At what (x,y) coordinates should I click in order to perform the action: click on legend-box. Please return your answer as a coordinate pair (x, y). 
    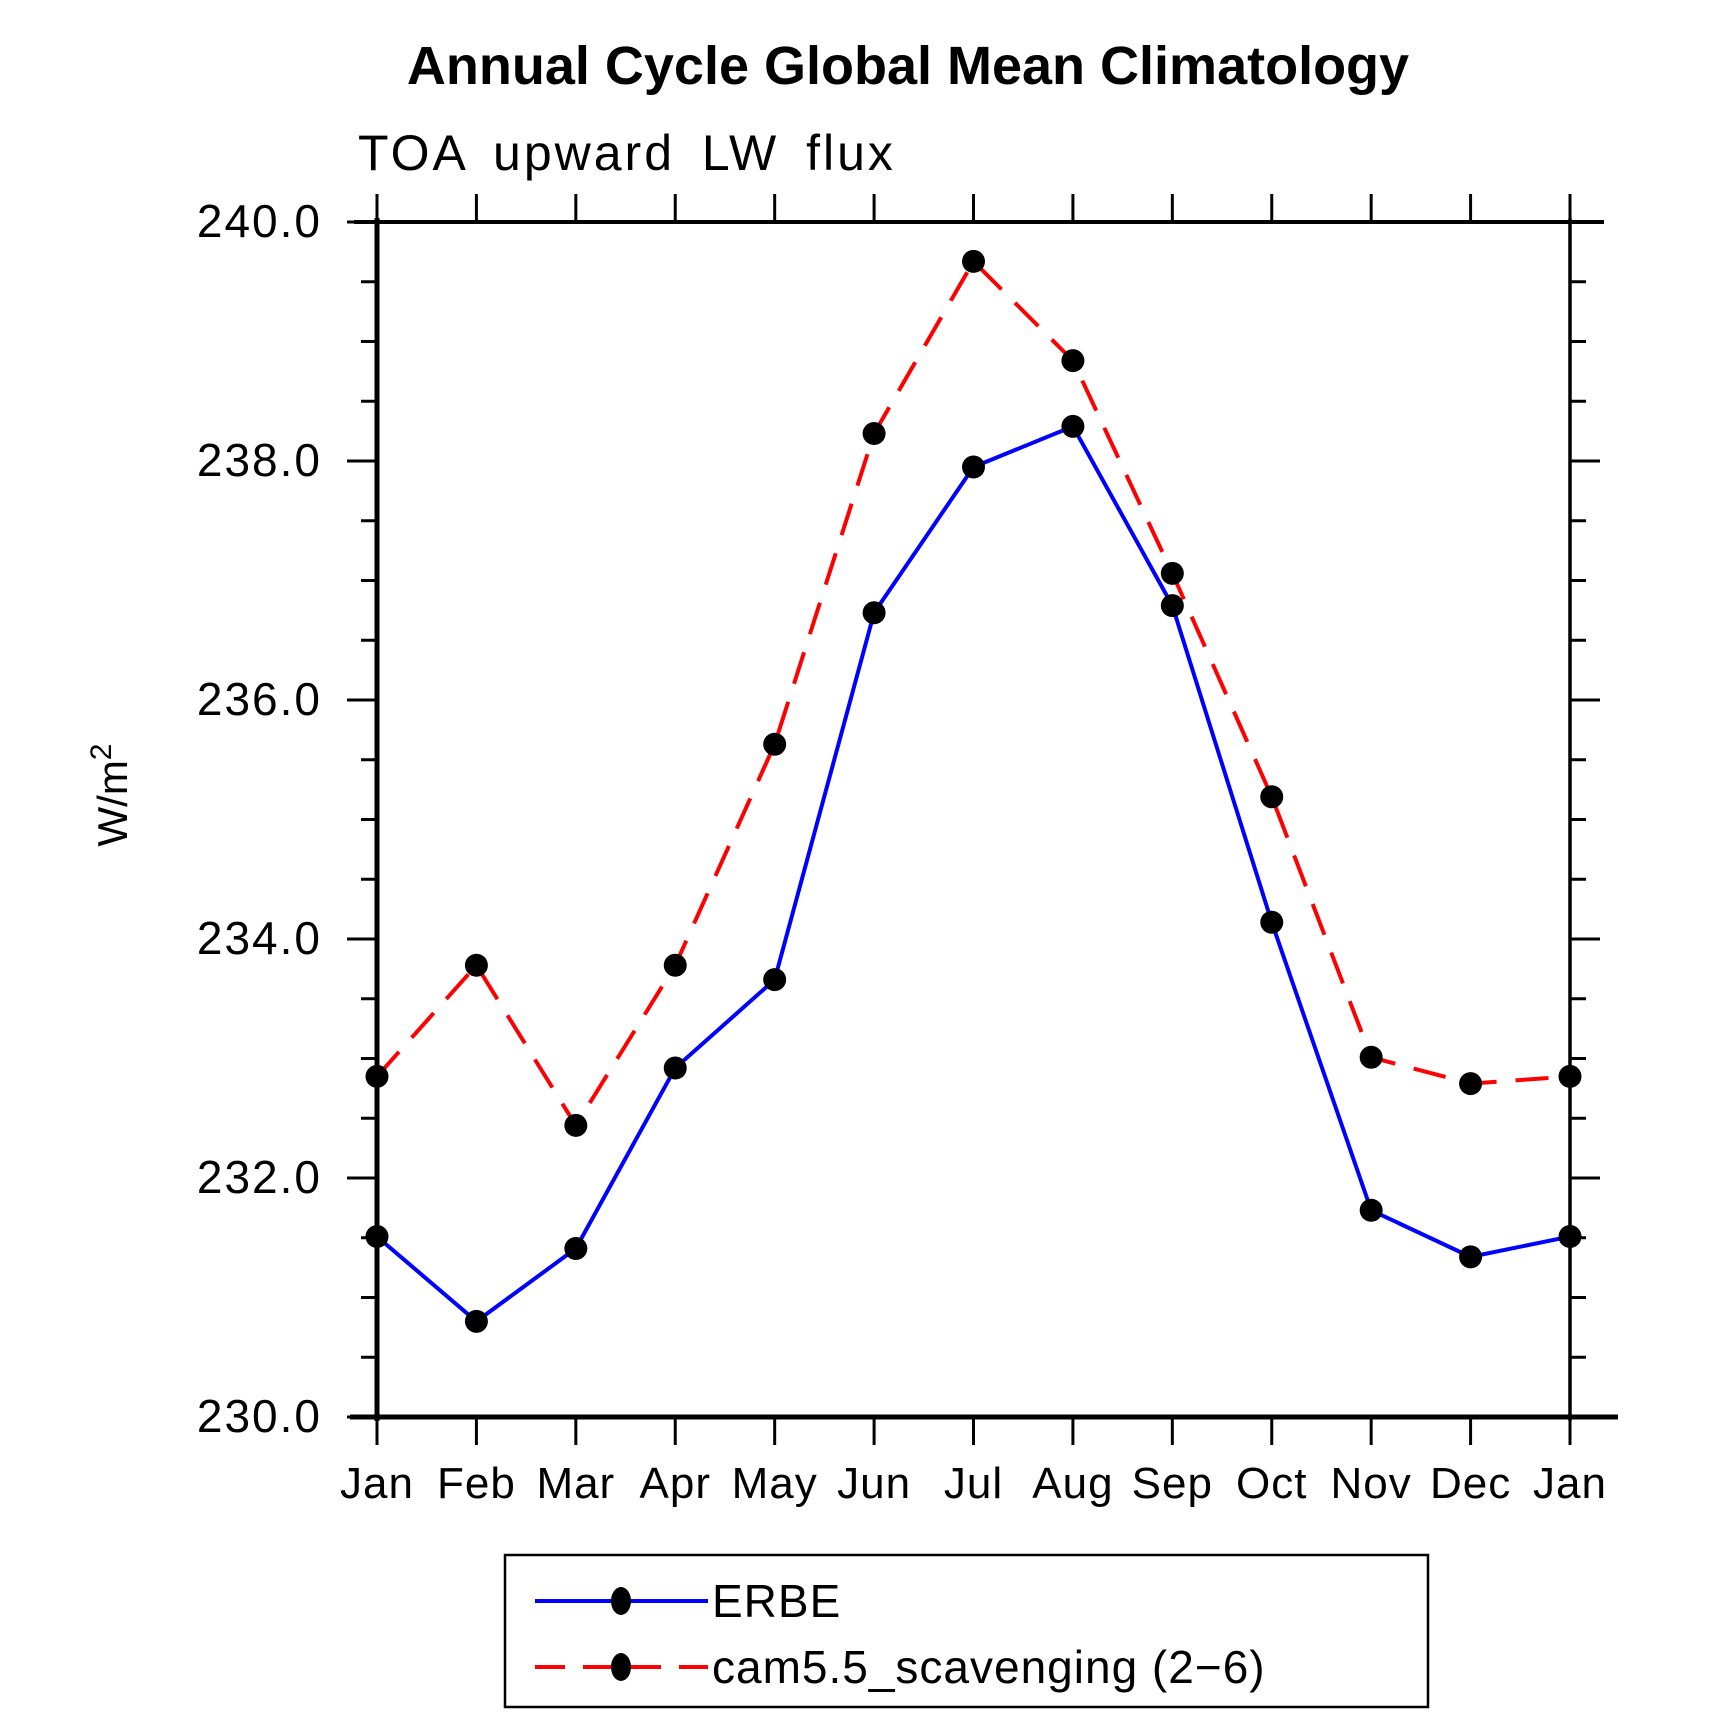
    Looking at the image, I should click on (966, 1631).